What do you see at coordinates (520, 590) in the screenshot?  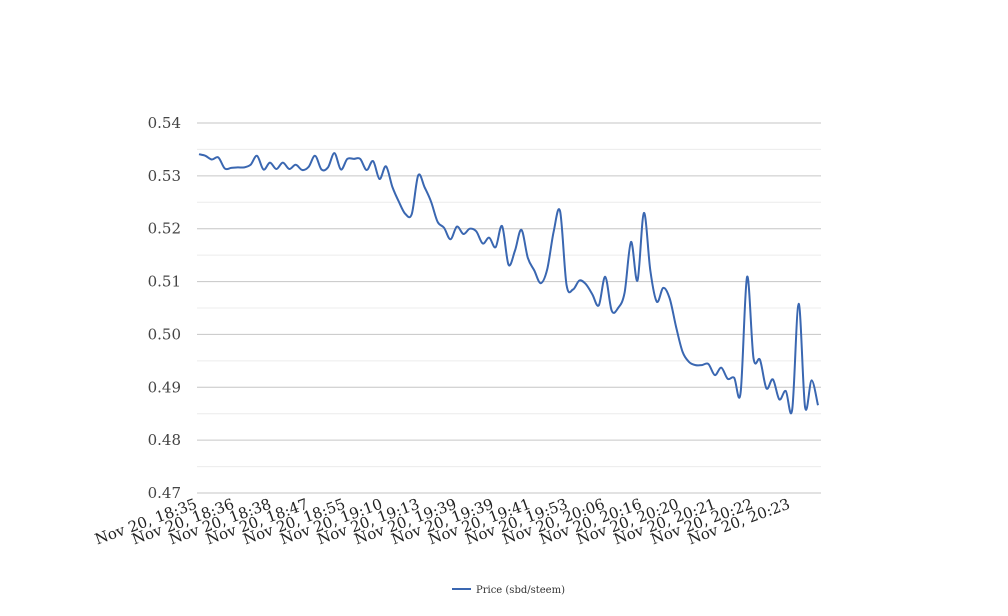 I see `legend-label: Price (sbd/steem)` at bounding box center [520, 590].